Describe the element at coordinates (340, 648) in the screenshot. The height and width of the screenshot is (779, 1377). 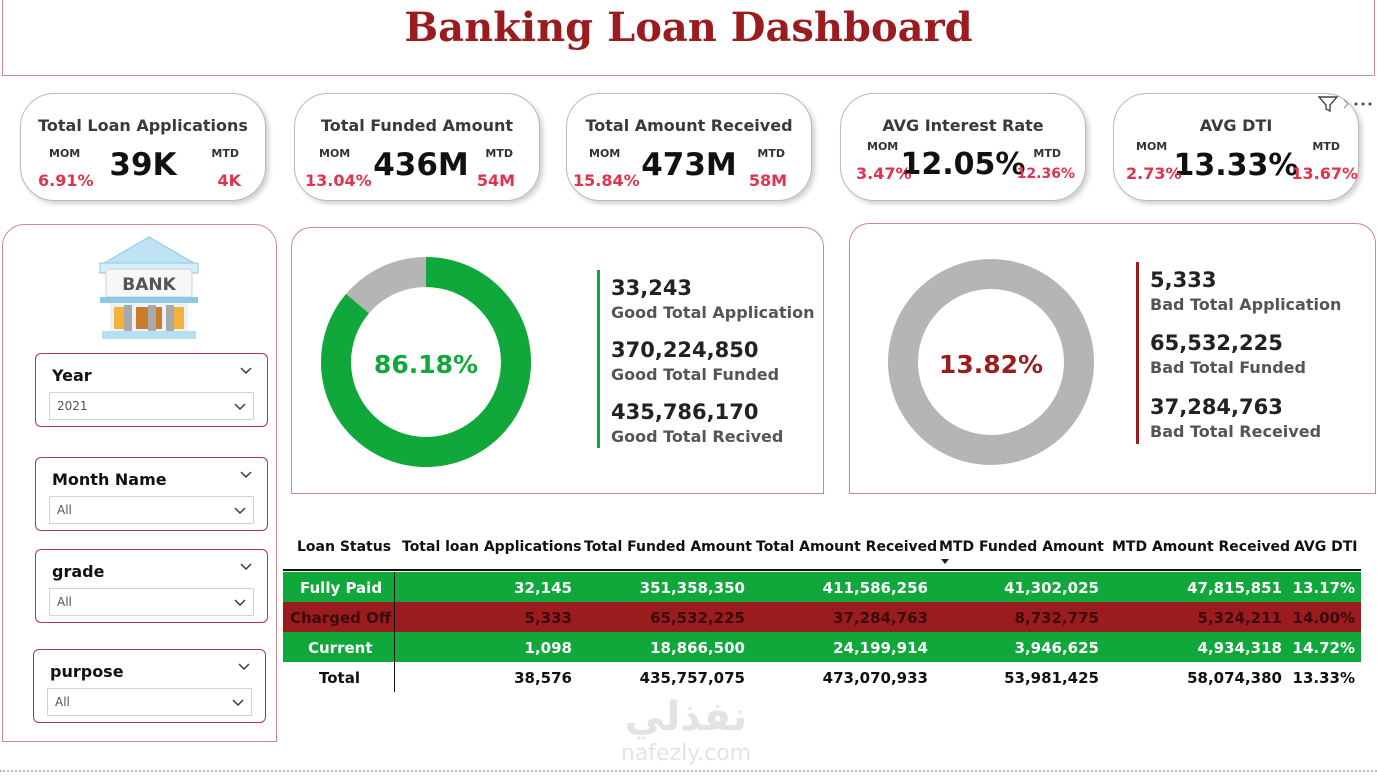
I see `cell-status: Current` at that location.